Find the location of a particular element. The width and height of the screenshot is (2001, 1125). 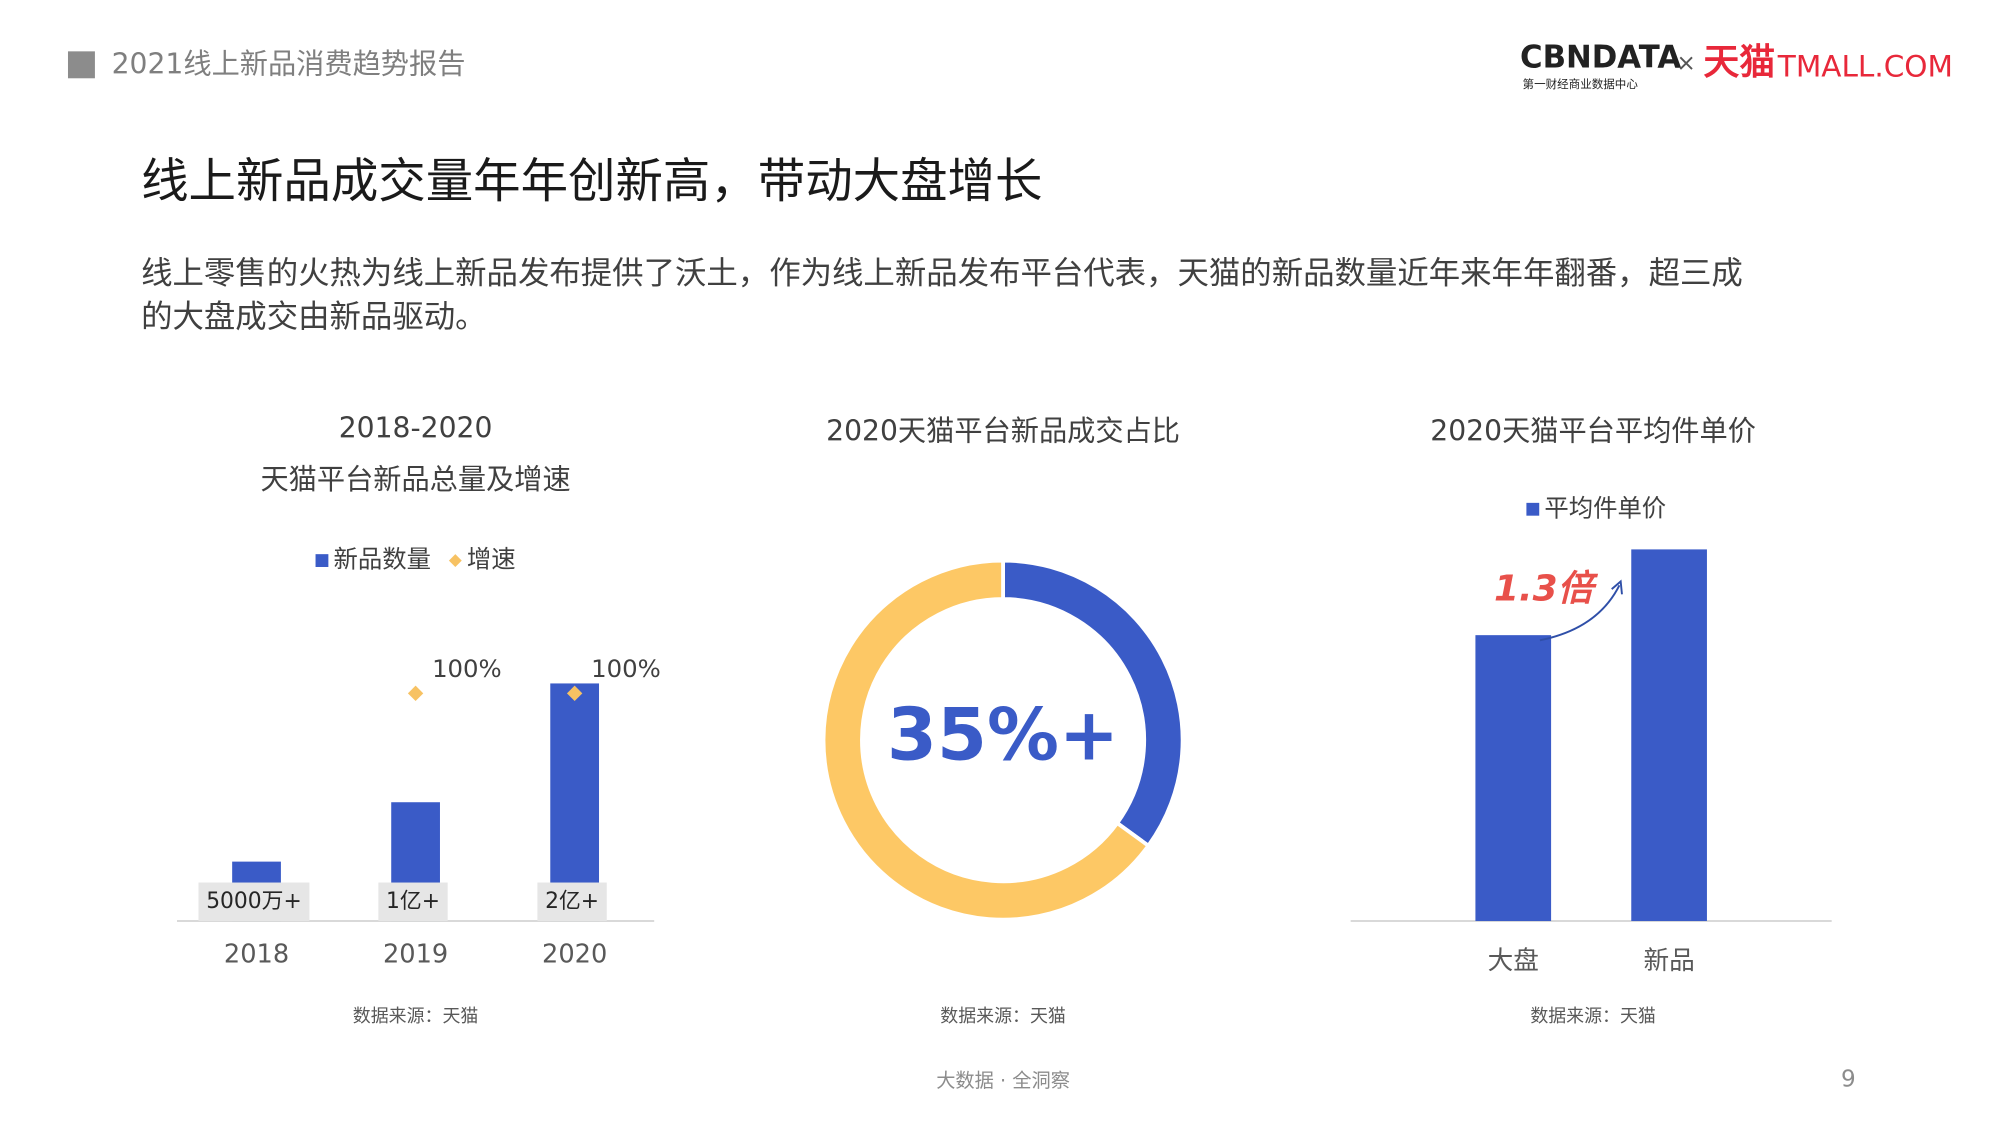

logo-brand-subtitle: 第一财经商业数据中心 is located at coordinates (1581, 84).